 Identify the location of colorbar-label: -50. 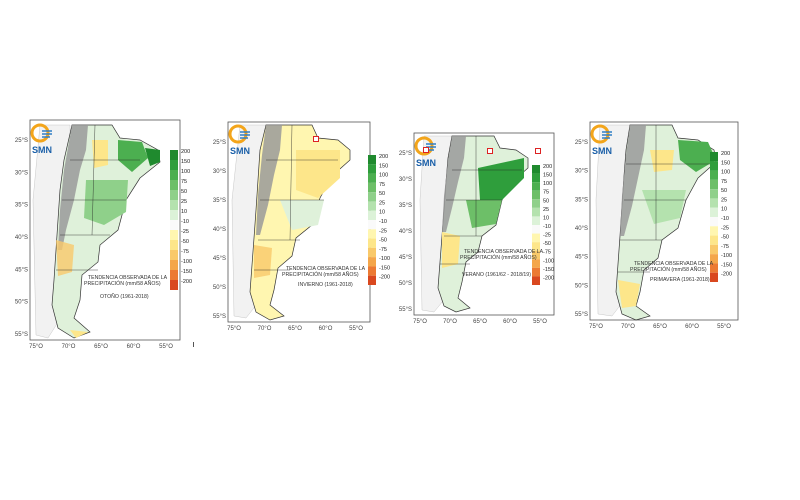
(725, 238).